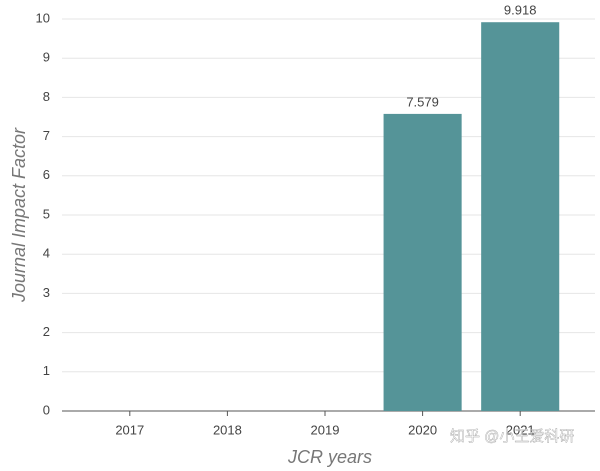  What do you see at coordinates (43, 17) in the screenshot?
I see `y-tick-label: 10` at bounding box center [43, 17].